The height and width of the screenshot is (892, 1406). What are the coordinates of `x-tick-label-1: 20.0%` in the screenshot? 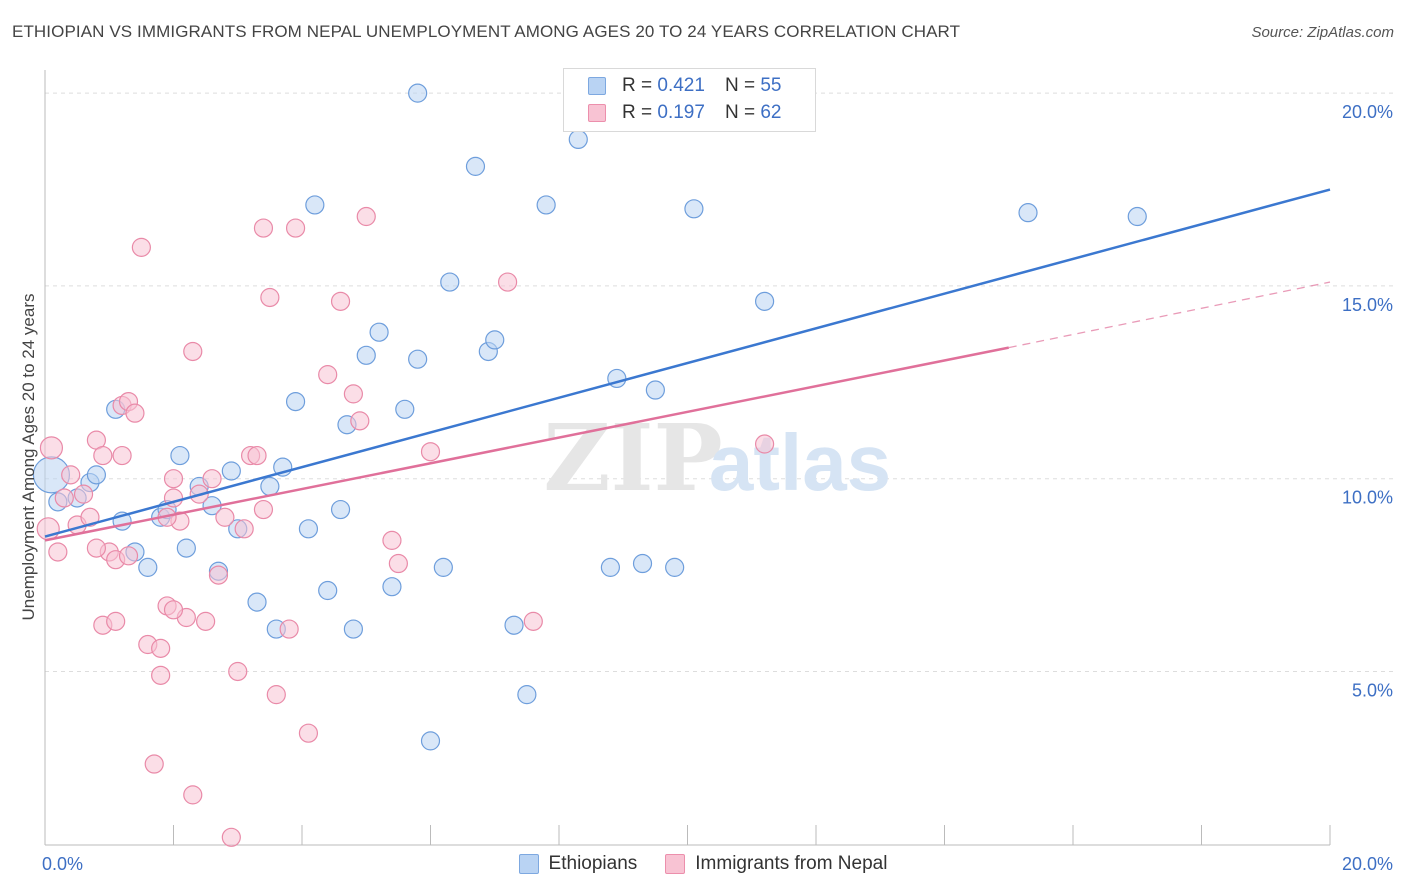 It's located at (1367, 864).